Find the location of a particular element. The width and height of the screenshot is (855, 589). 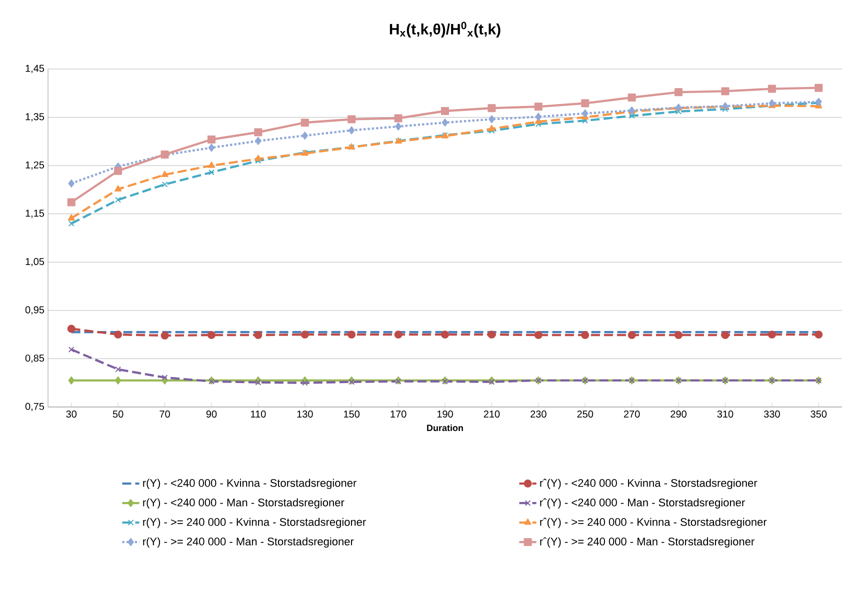

x-tick-label: 230 is located at coordinates (538, 414).